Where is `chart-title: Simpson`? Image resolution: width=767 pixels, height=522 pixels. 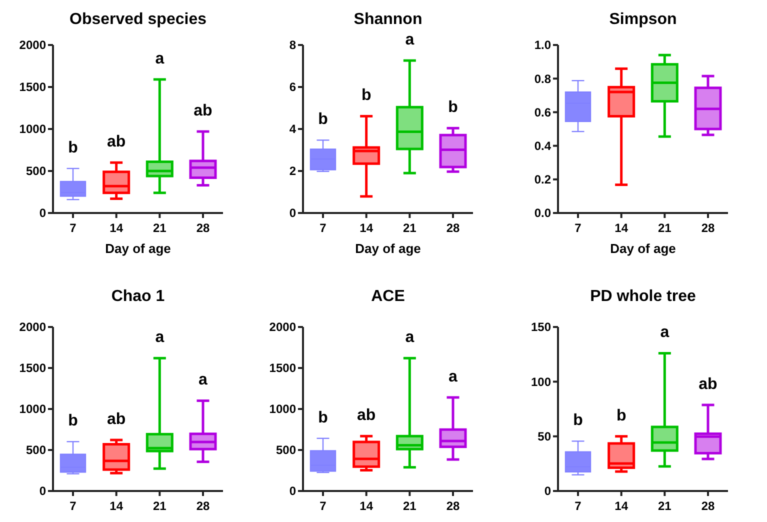 chart-title: Simpson is located at coordinates (643, 19).